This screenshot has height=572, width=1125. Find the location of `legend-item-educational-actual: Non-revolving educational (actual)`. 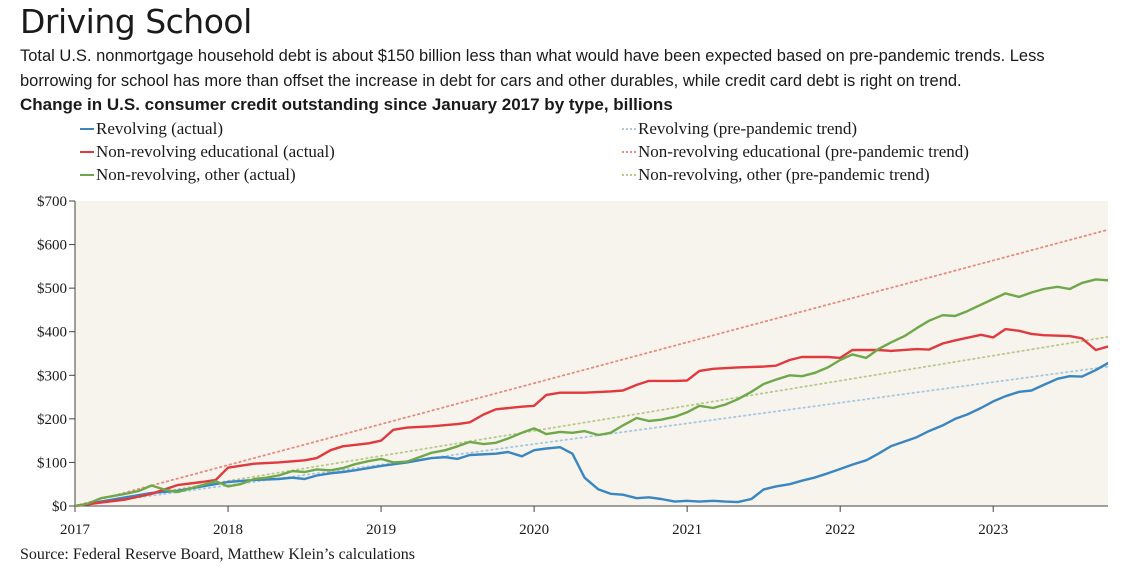

legend-item-educational-actual: Non-revolving educational (actual) is located at coordinates (207, 152).